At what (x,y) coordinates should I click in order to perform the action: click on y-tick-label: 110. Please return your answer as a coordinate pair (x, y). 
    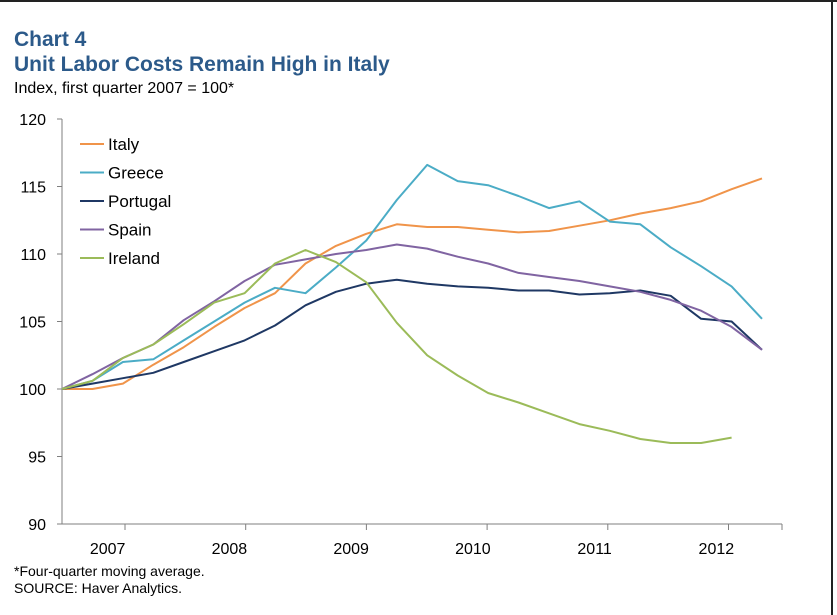
    Looking at the image, I should click on (33, 255).